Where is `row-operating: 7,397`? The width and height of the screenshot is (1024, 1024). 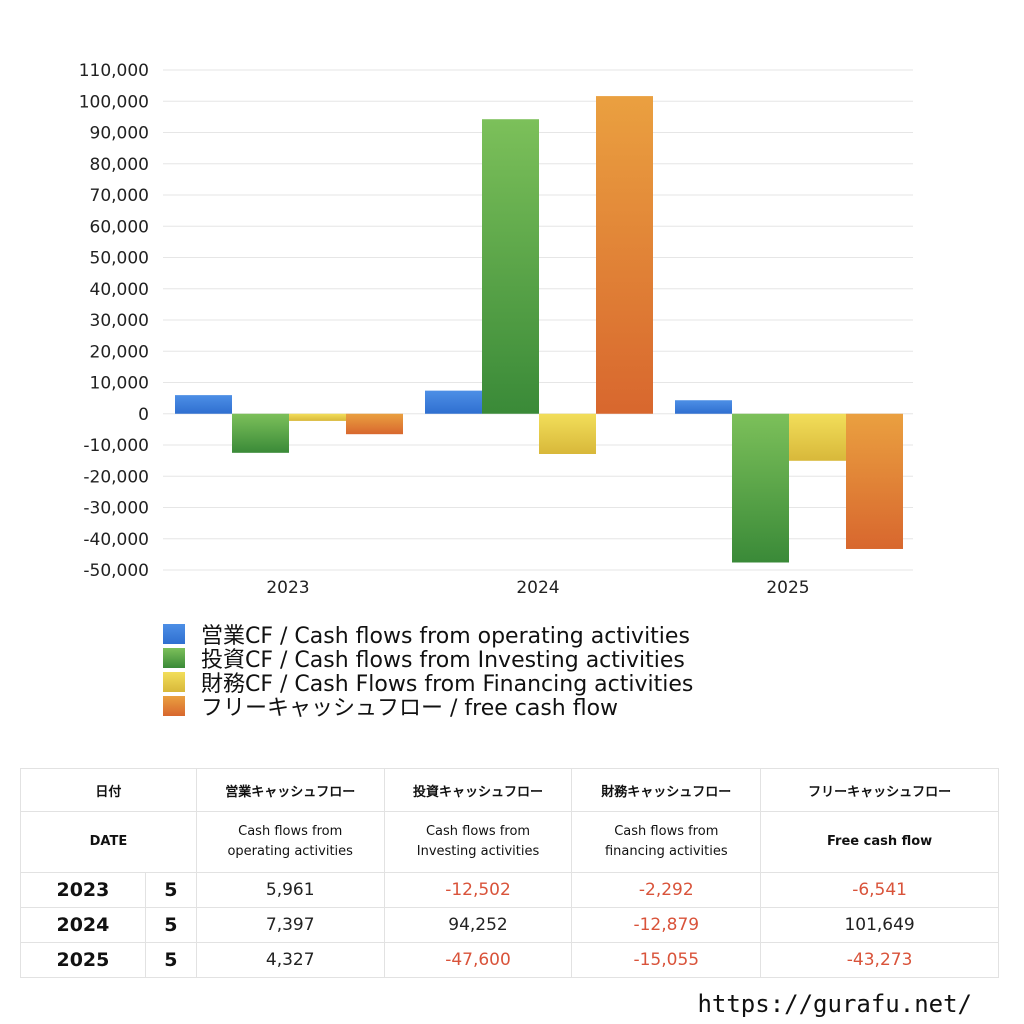 row-operating: 7,397 is located at coordinates (290, 925).